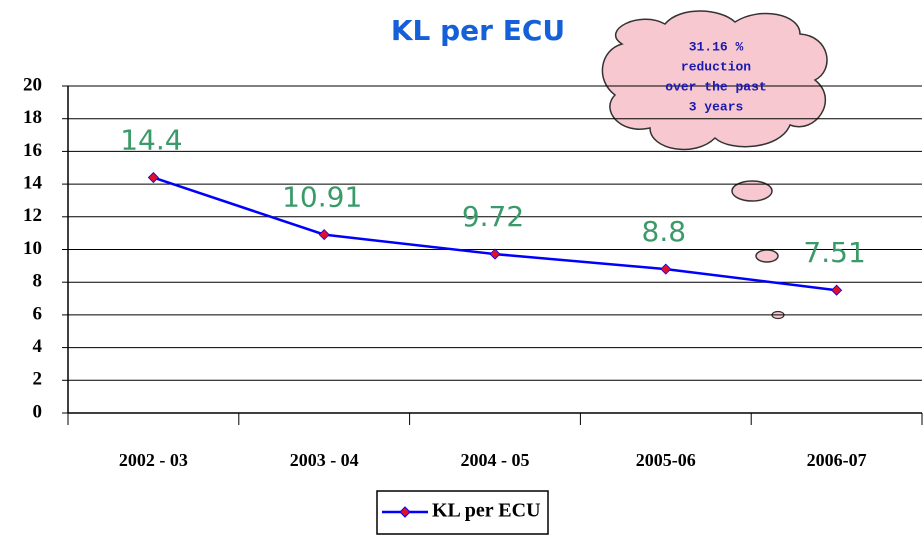  What do you see at coordinates (32, 150) in the screenshot?
I see `y-tick-label: 16` at bounding box center [32, 150].